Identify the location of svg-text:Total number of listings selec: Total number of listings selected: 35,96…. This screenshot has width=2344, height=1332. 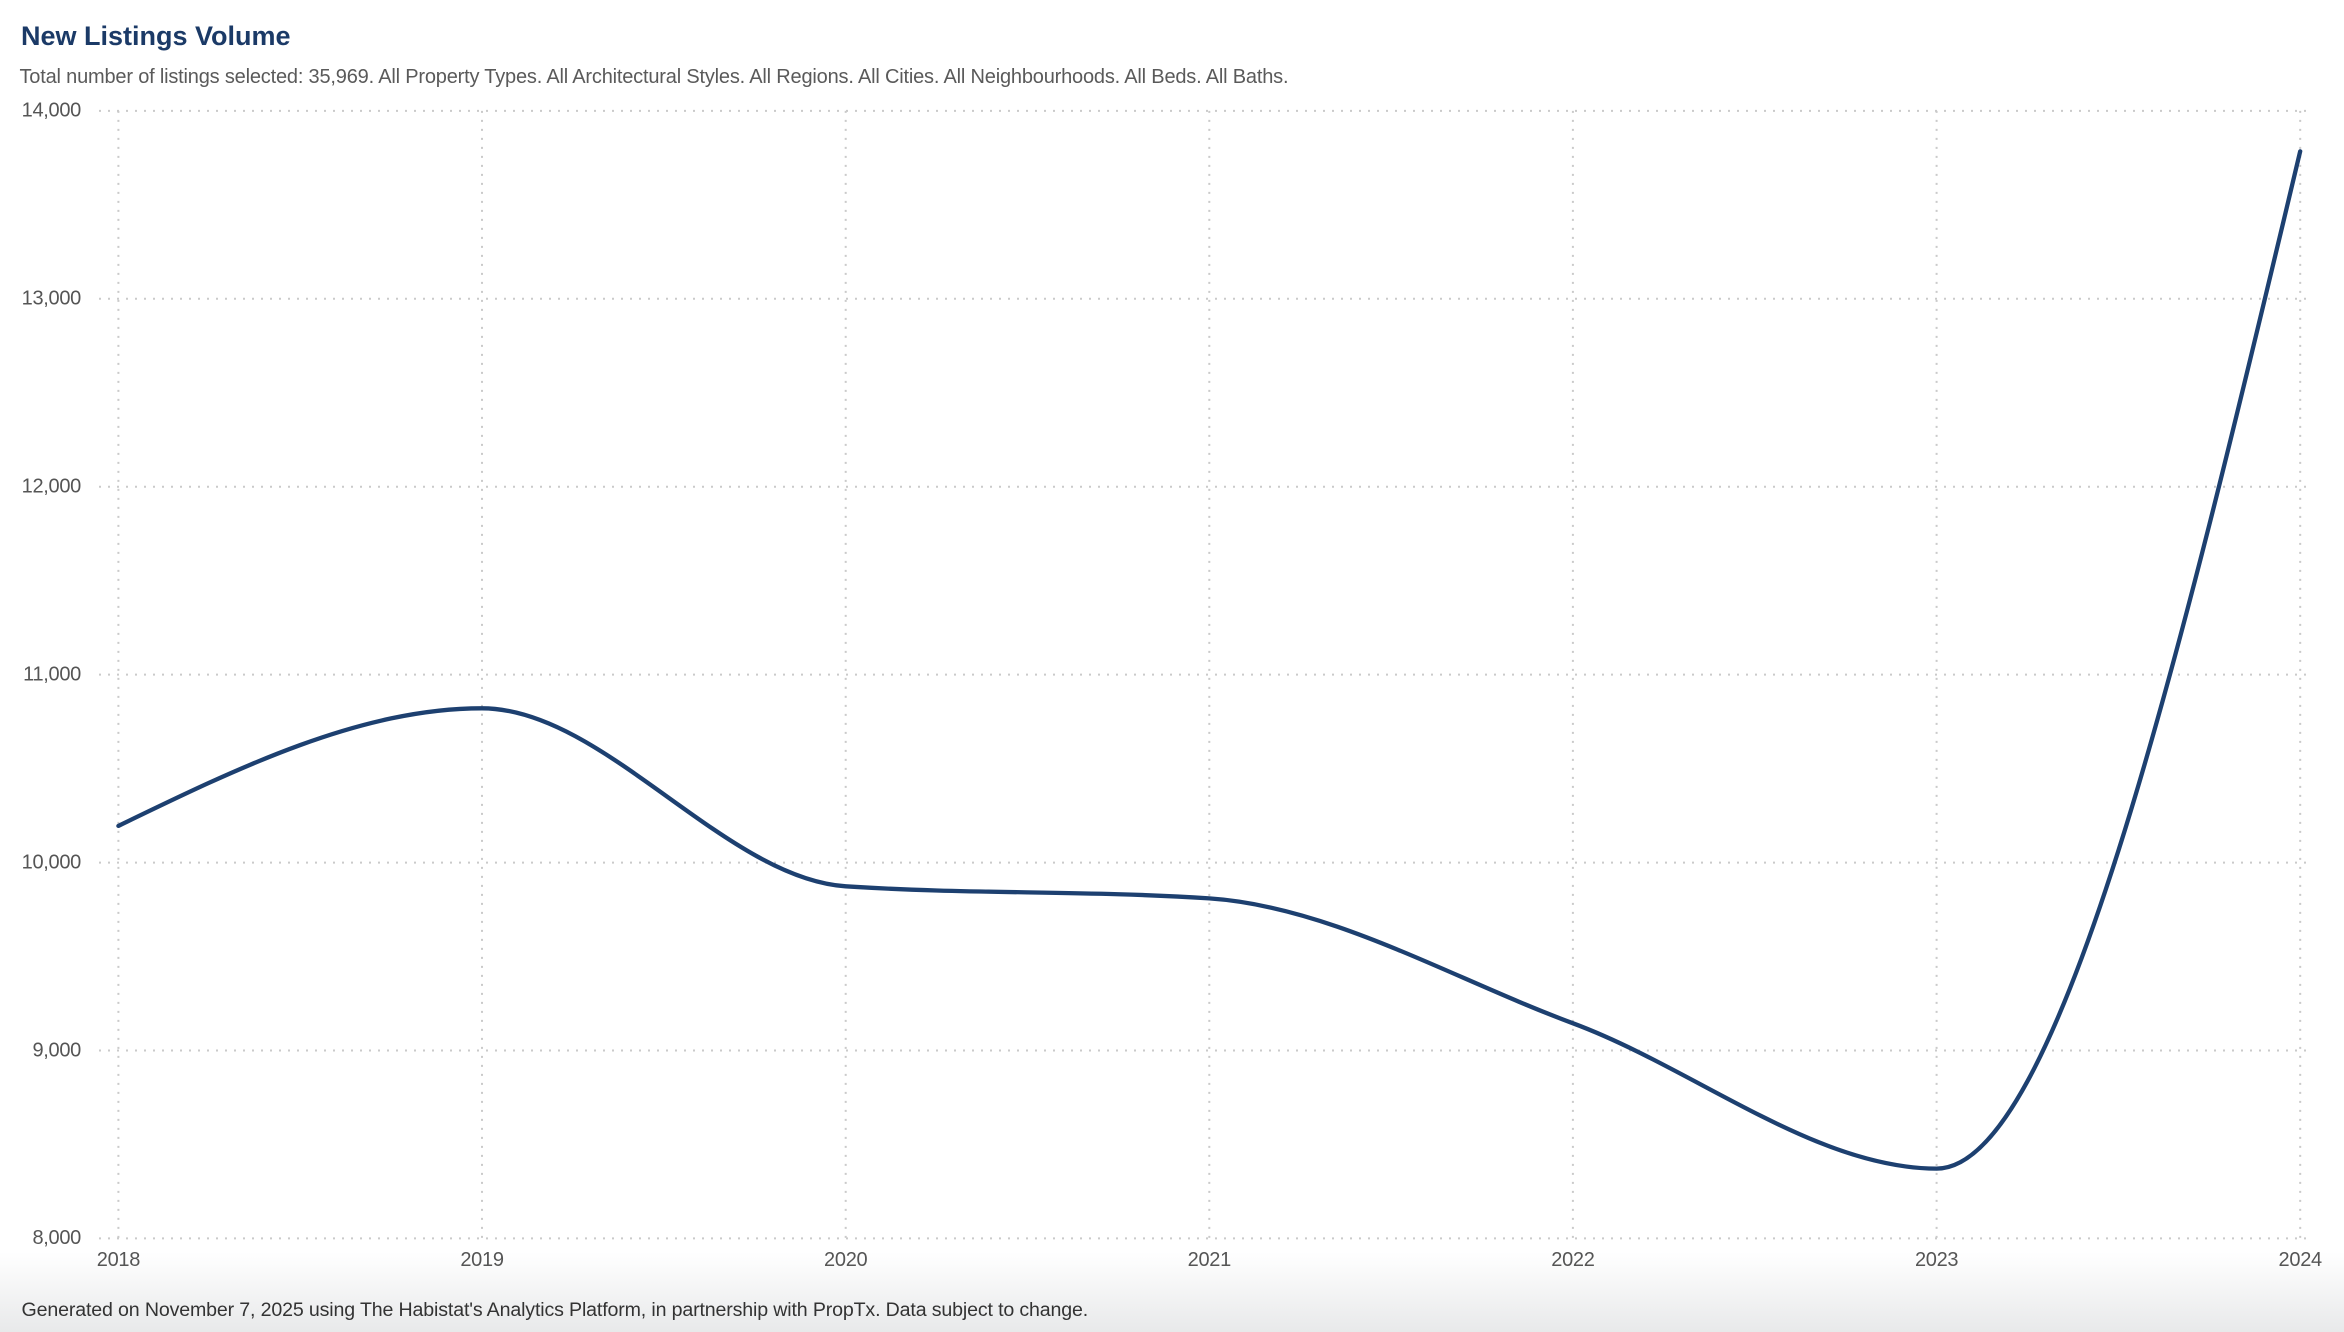
(654, 77).